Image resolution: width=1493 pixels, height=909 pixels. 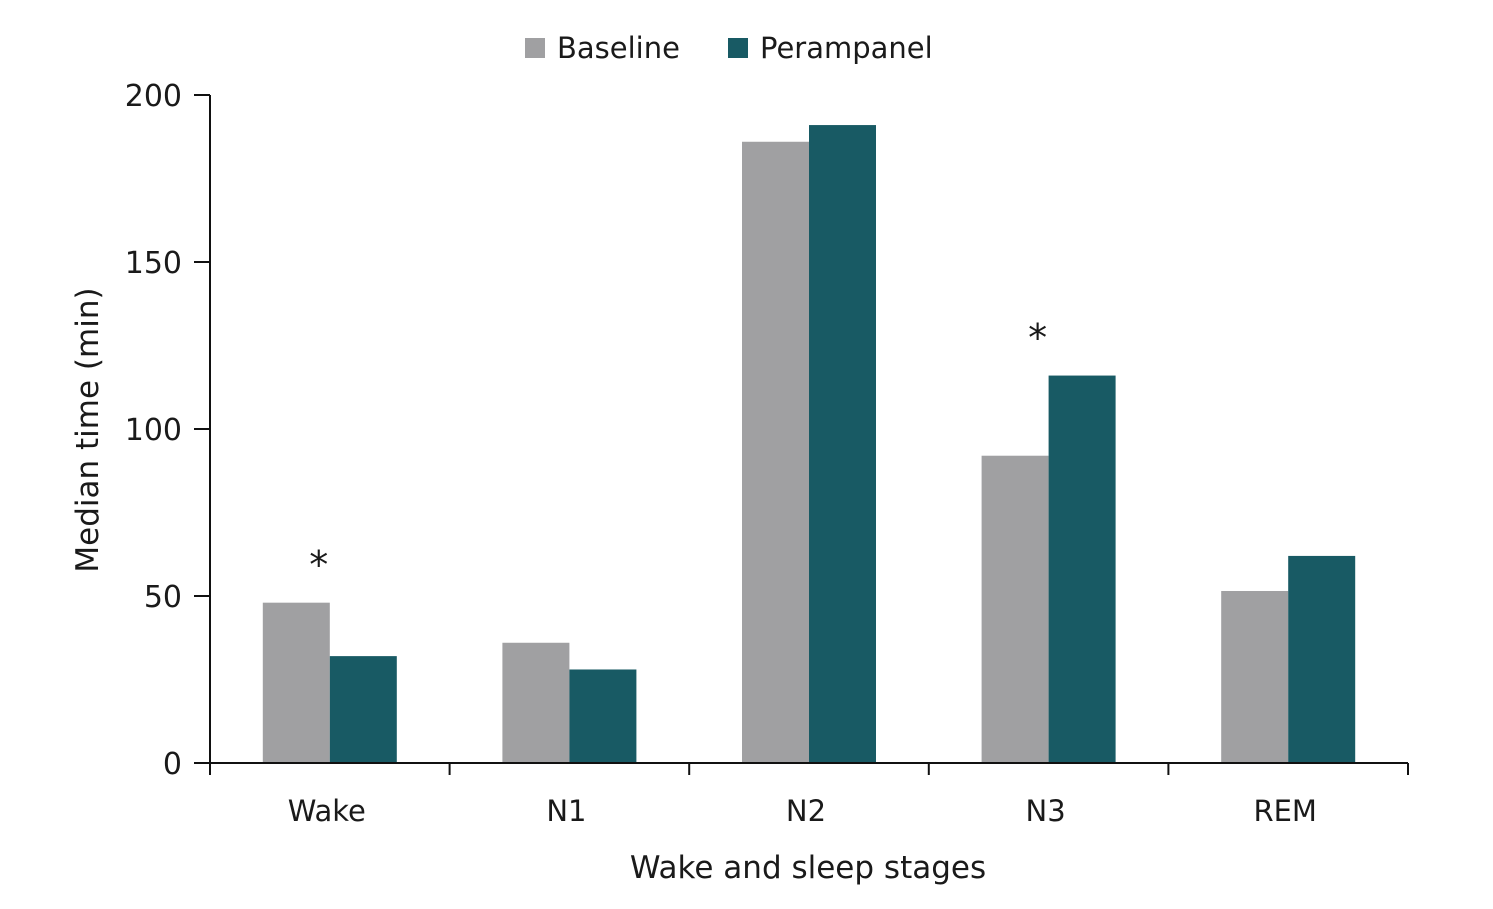 What do you see at coordinates (806, 811) in the screenshot?
I see `x-tick-label: N2` at bounding box center [806, 811].